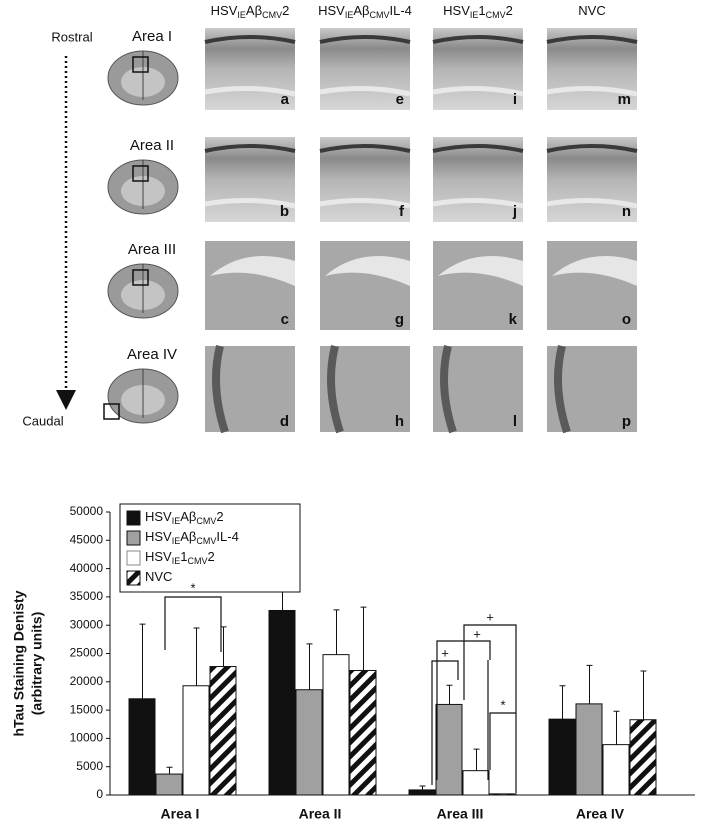 The width and height of the screenshot is (703, 826). Describe the element at coordinates (284, 421) in the screenshot. I see `panel-letter: d` at that location.